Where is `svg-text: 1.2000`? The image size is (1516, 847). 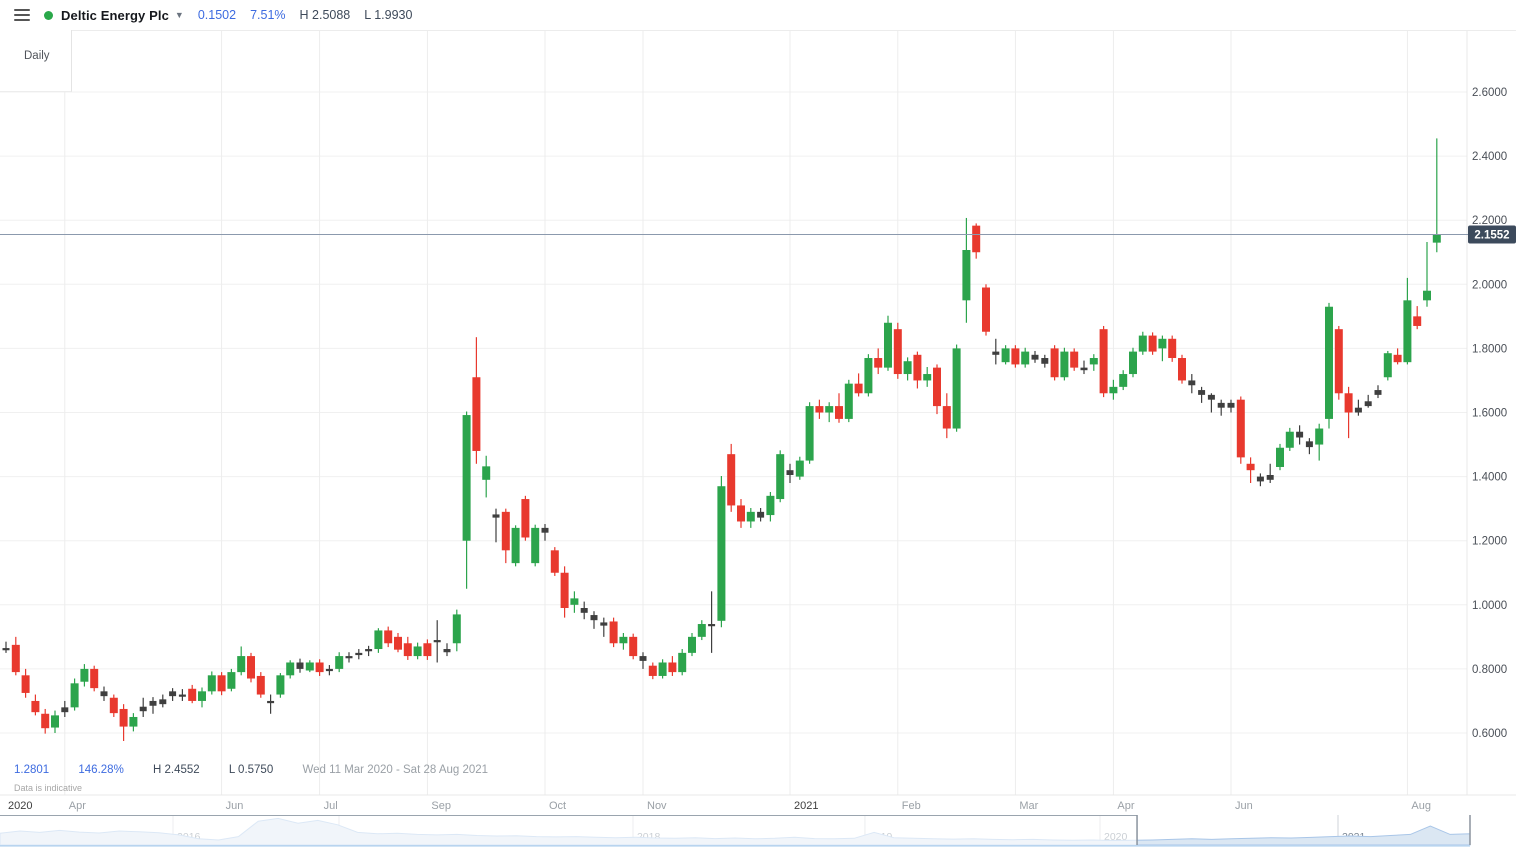
svg-text: 1.2000 is located at coordinates (1489, 542).